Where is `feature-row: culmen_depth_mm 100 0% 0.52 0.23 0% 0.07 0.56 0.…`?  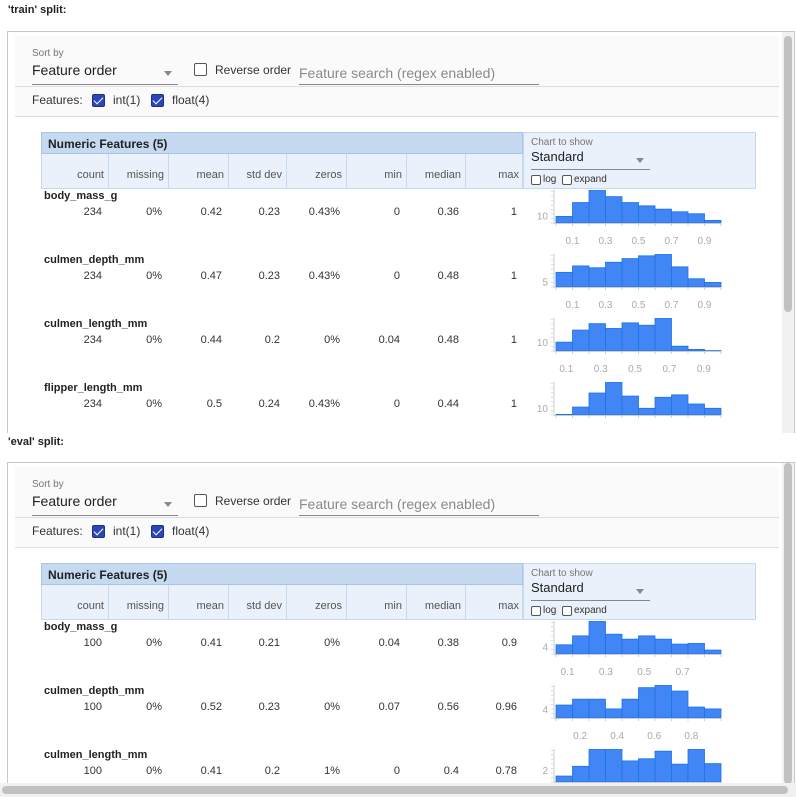
feature-row: culmen_depth_mm 100 0% 0.52 0.23 0% 0.07 0.56 0.… is located at coordinates (393, 717).